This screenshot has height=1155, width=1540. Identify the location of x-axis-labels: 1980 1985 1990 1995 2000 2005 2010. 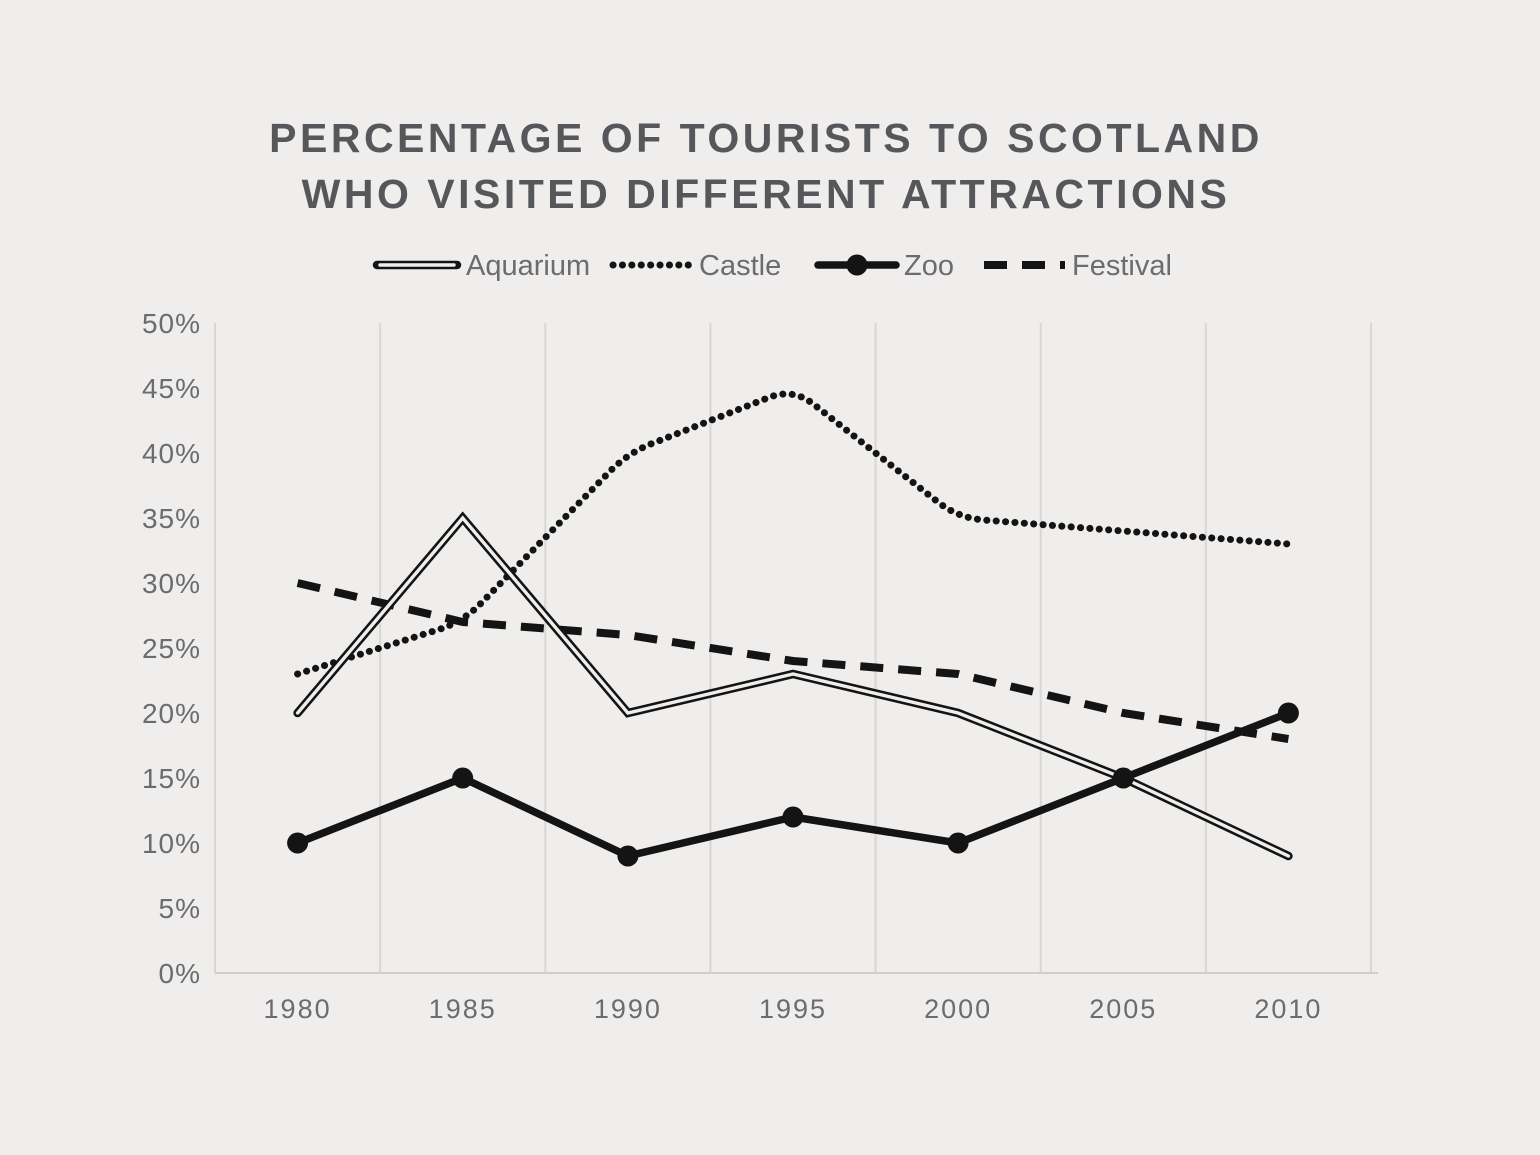
(793, 1009).